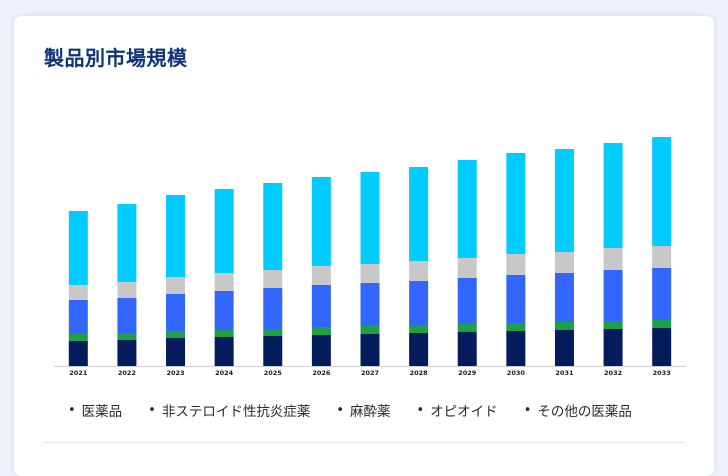 The width and height of the screenshot is (728, 476). Describe the element at coordinates (273, 373) in the screenshot. I see `x-tick-label-2025: 2025` at that location.